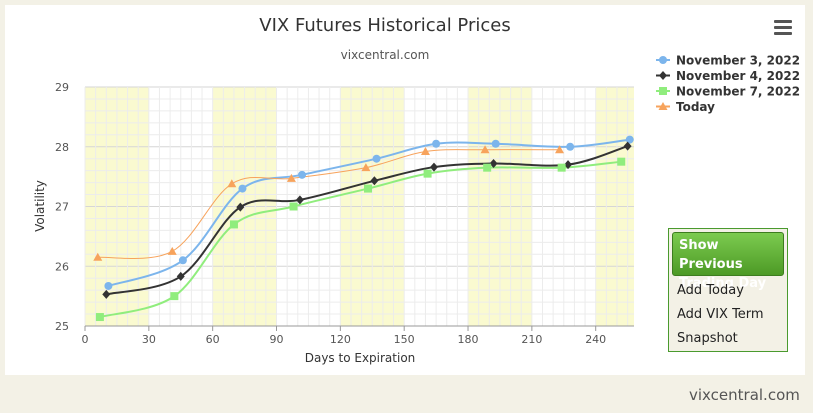  What do you see at coordinates (62, 147) in the screenshot?
I see `y-tick-label: 28` at bounding box center [62, 147].